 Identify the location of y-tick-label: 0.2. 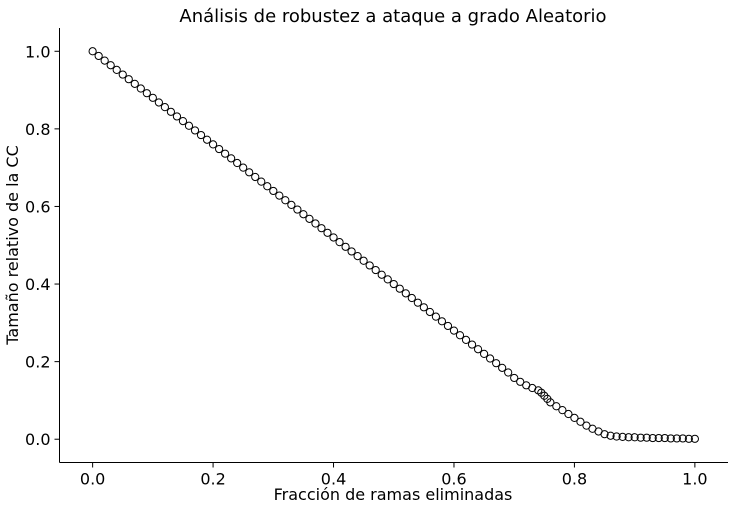
(37, 362).